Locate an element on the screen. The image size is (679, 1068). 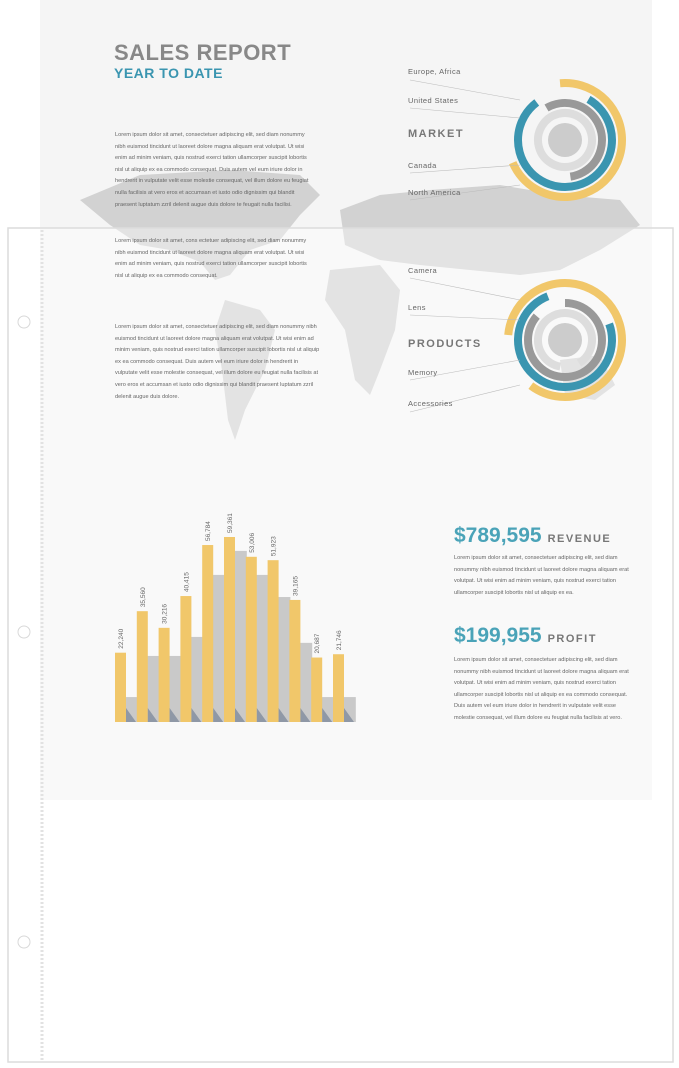
products-rings is located at coordinates (564, 340).